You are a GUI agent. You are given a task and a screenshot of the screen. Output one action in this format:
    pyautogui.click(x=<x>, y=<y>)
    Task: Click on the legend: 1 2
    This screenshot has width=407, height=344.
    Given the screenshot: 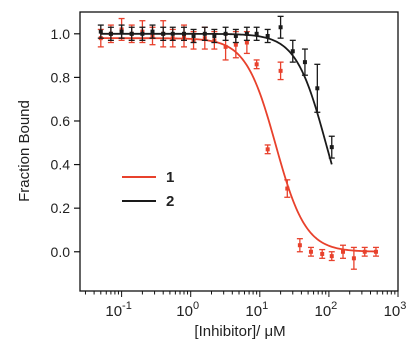 What is the action you would take?
    pyautogui.click(x=148, y=189)
    